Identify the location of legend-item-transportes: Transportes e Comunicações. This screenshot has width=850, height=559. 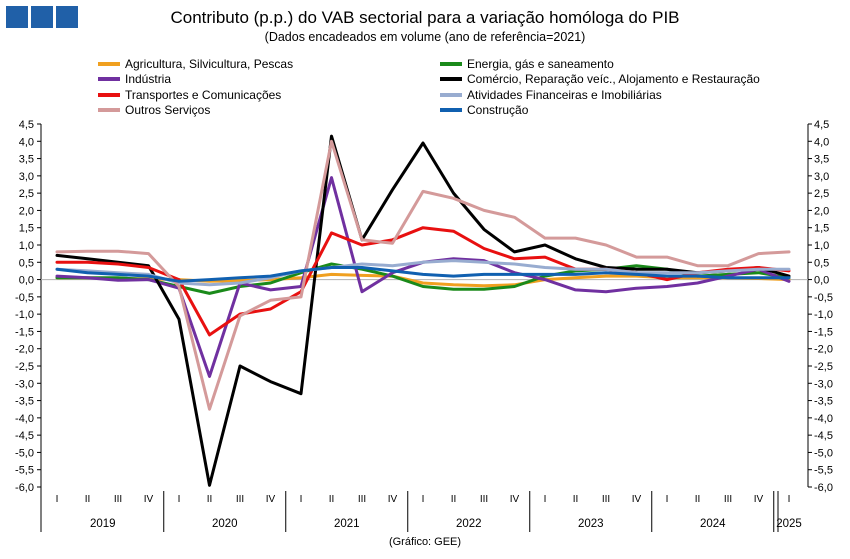
(189, 95).